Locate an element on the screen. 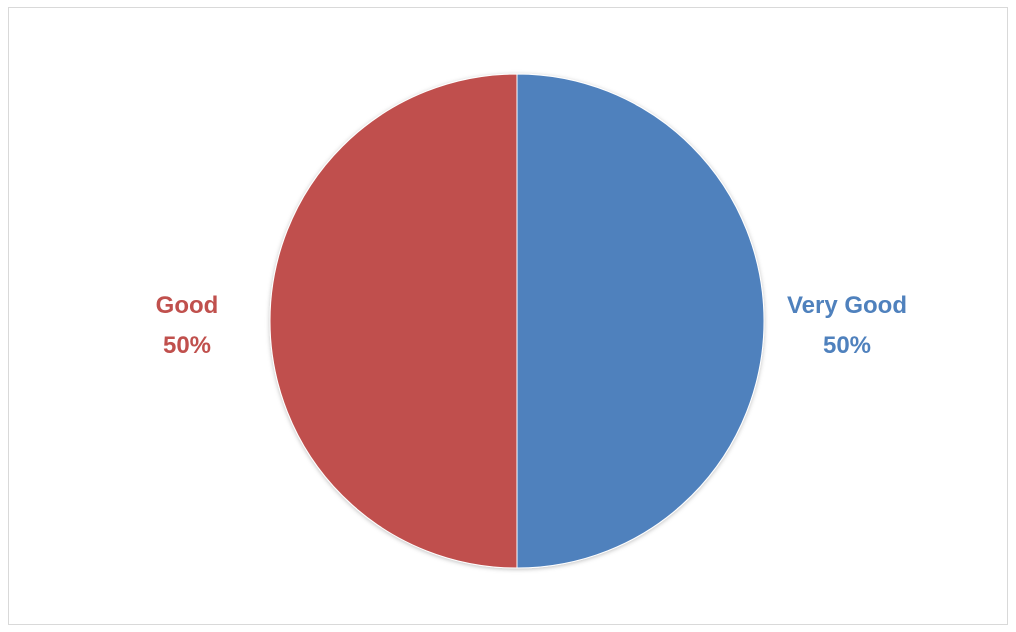 The height and width of the screenshot is (632, 1016). data-label-very-good: Very Good 50% is located at coordinates (847, 325).